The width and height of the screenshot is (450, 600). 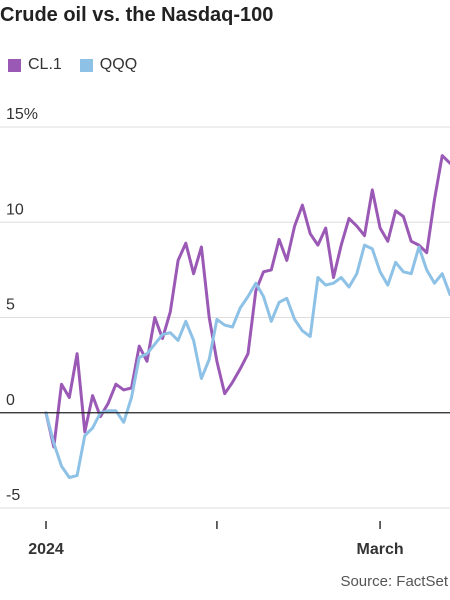 I want to click on x-tick-label-2: March, so click(x=380, y=549).